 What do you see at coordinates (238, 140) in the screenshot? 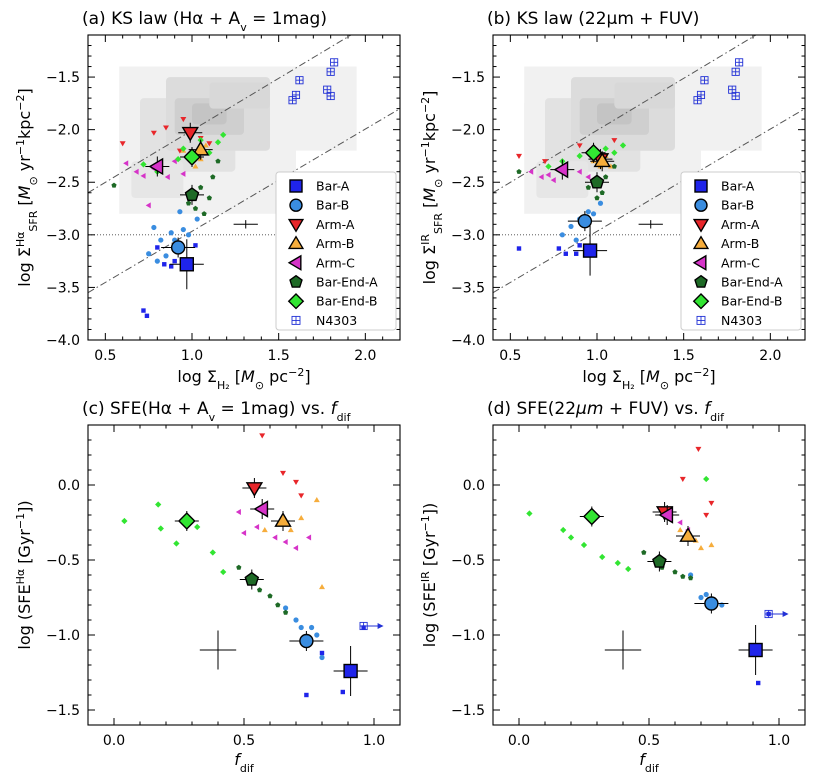
I see `density-background` at bounding box center [238, 140].